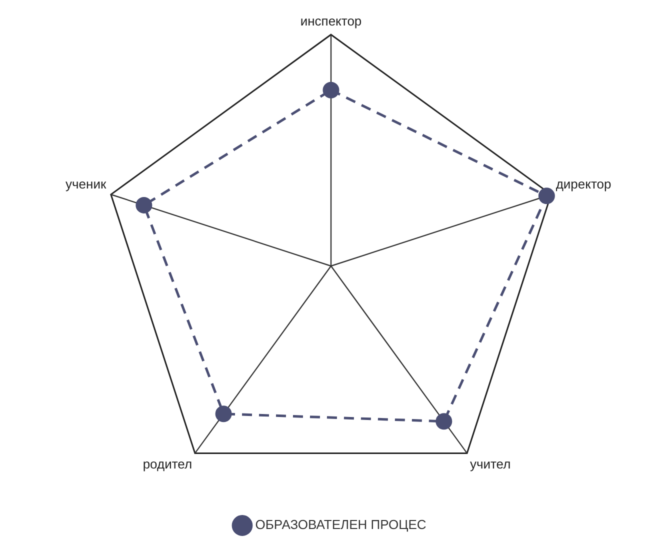 This screenshot has width=662, height=546. Describe the element at coordinates (340, 524) in the screenshot. I see `legend-label: ОБРАЗОВАТЕЛЕН ПРОЦЕС` at that location.